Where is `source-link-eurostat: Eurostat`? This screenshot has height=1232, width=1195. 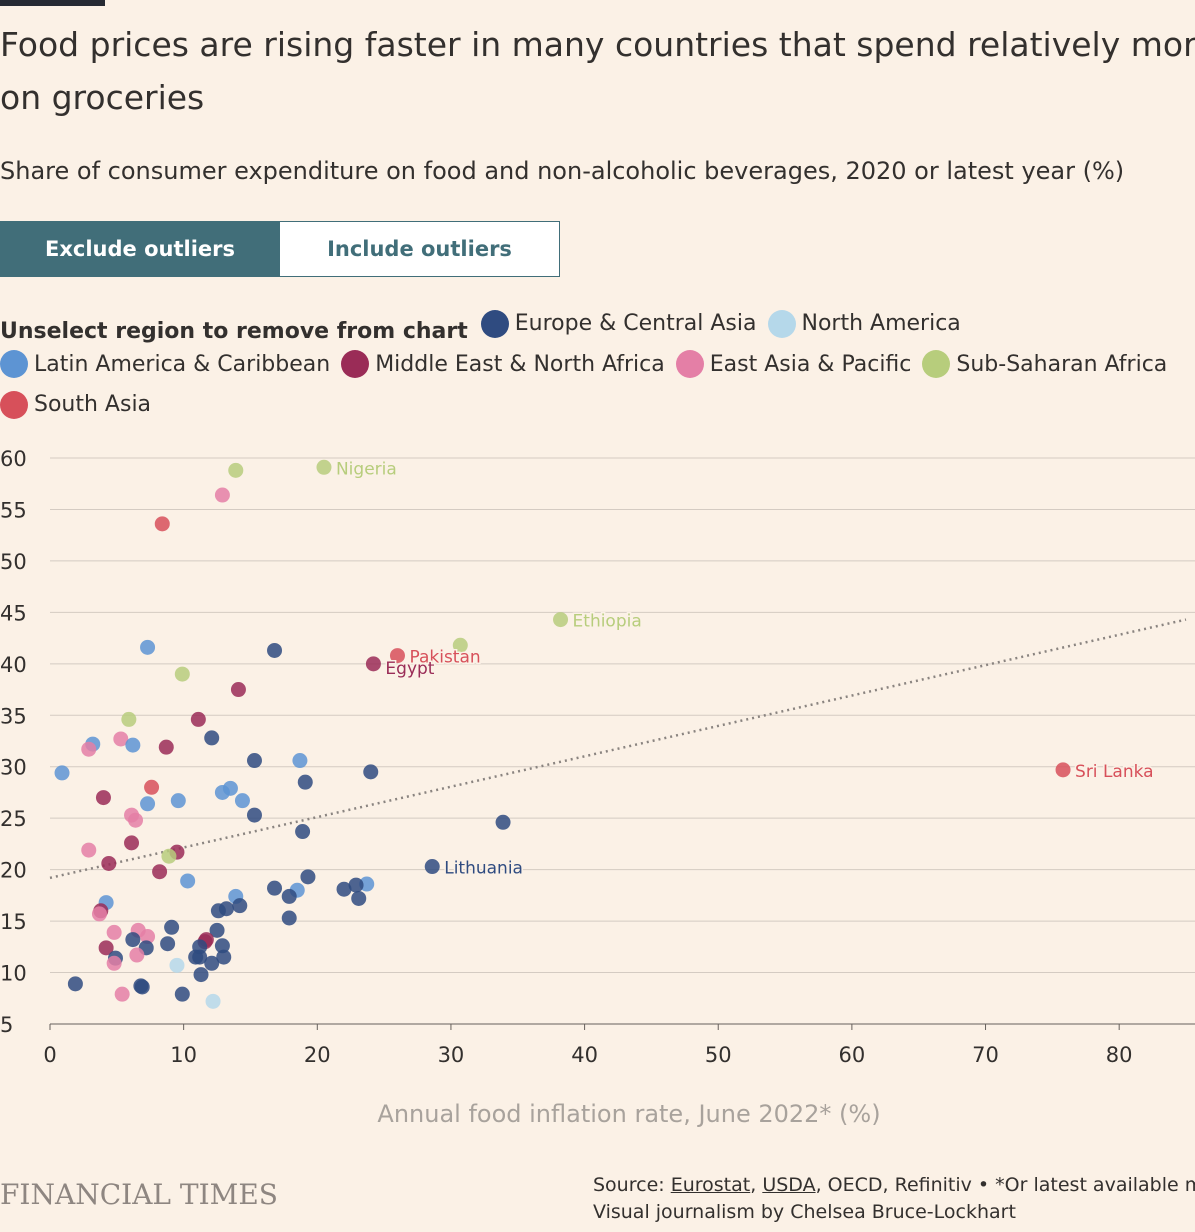 source-link-eurostat: Eurostat is located at coordinates (710, 1185).